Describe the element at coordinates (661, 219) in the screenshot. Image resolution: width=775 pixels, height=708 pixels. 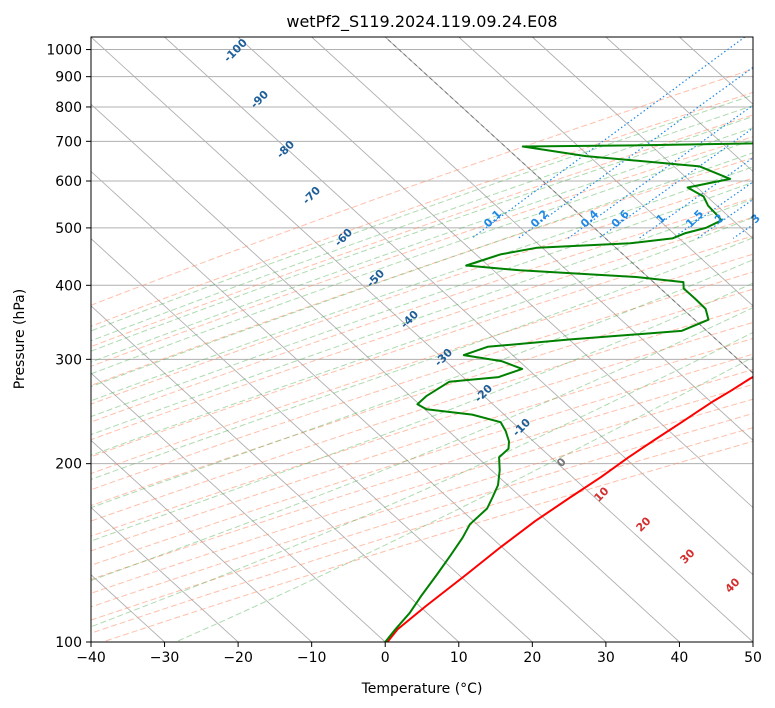
I see `mixing-ratio-label: 1` at that location.